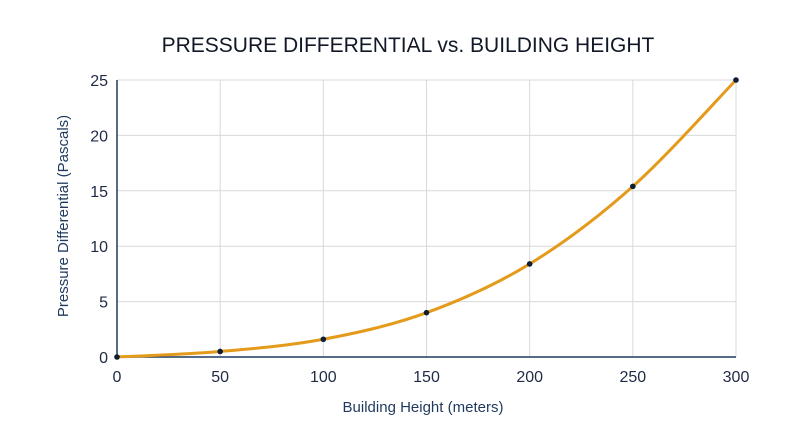 This screenshot has height=447, width=800. What do you see at coordinates (117, 377) in the screenshot?
I see `x-tick-label-0: 0` at bounding box center [117, 377].